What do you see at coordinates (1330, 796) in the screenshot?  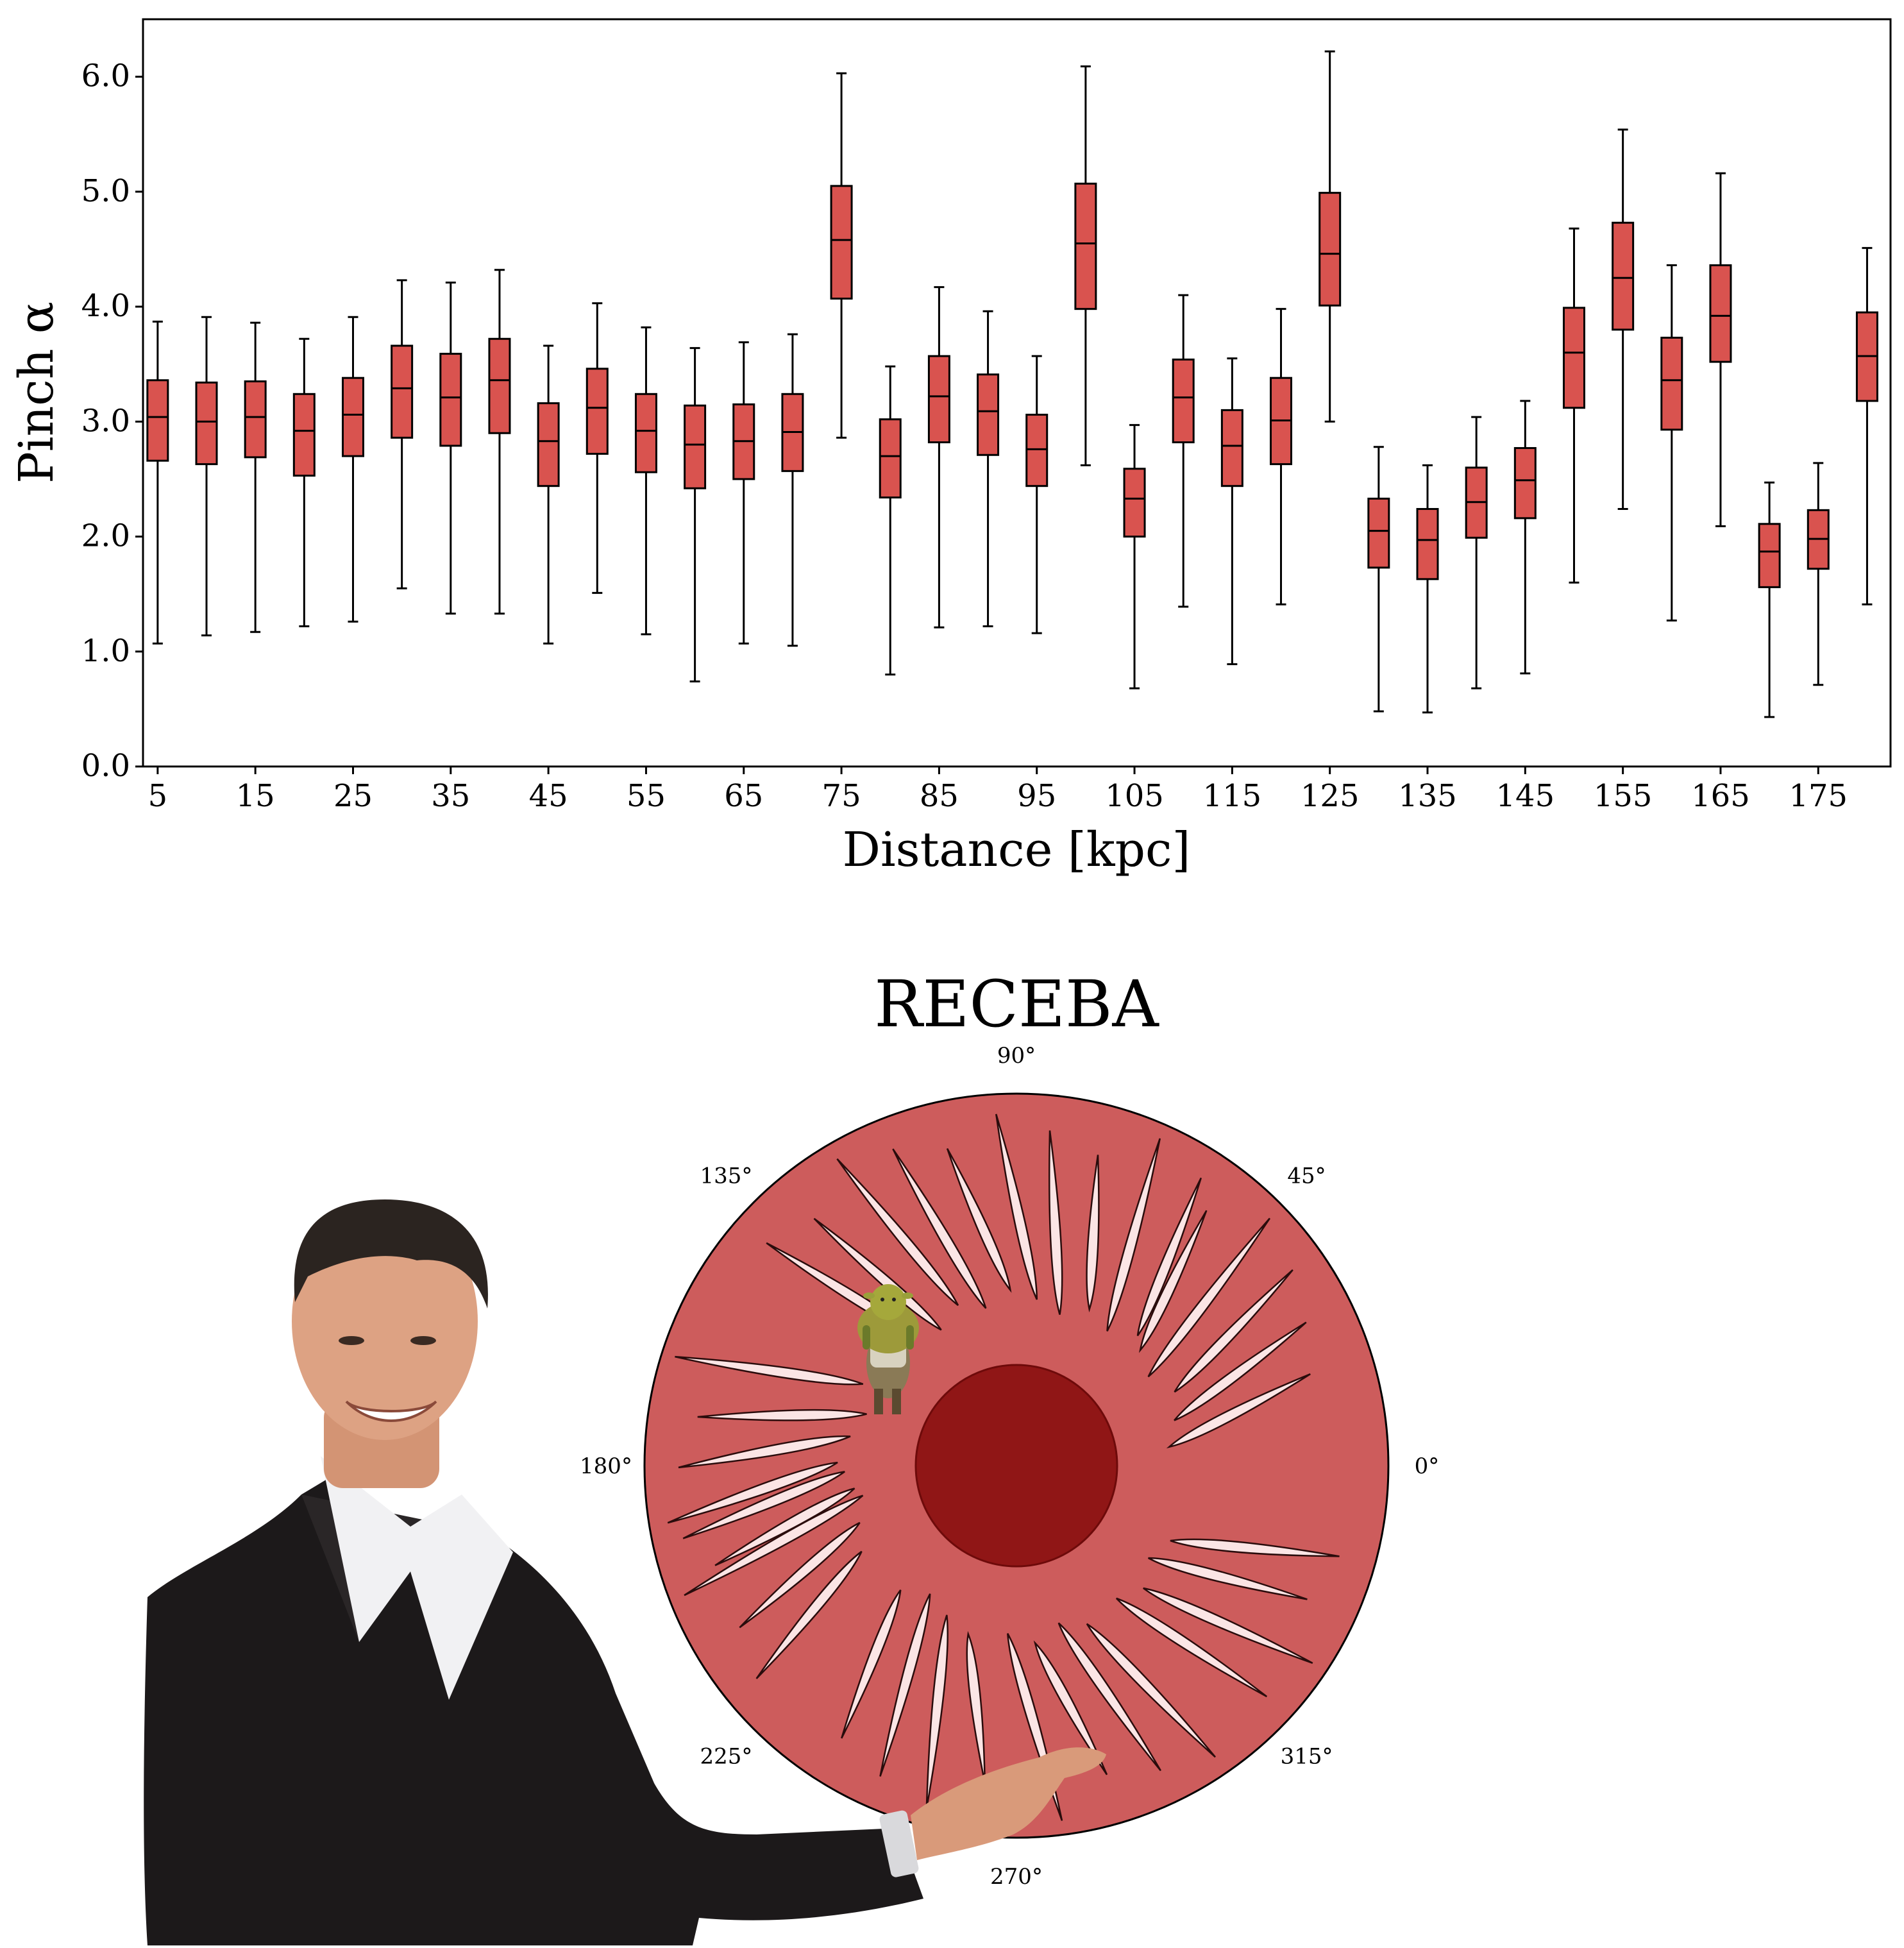 I see `x-tick-label: 125` at bounding box center [1330, 796].